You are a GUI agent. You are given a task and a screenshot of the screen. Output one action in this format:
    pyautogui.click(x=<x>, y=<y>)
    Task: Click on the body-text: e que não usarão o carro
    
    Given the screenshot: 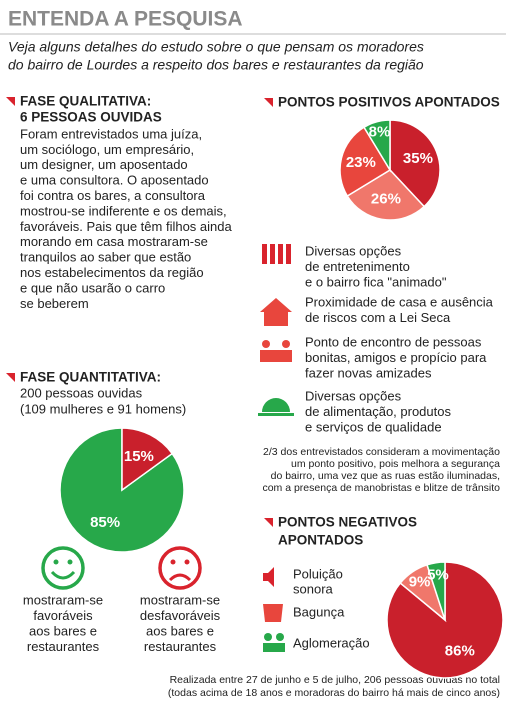 What is the action you would take?
    pyautogui.click(x=92, y=287)
    